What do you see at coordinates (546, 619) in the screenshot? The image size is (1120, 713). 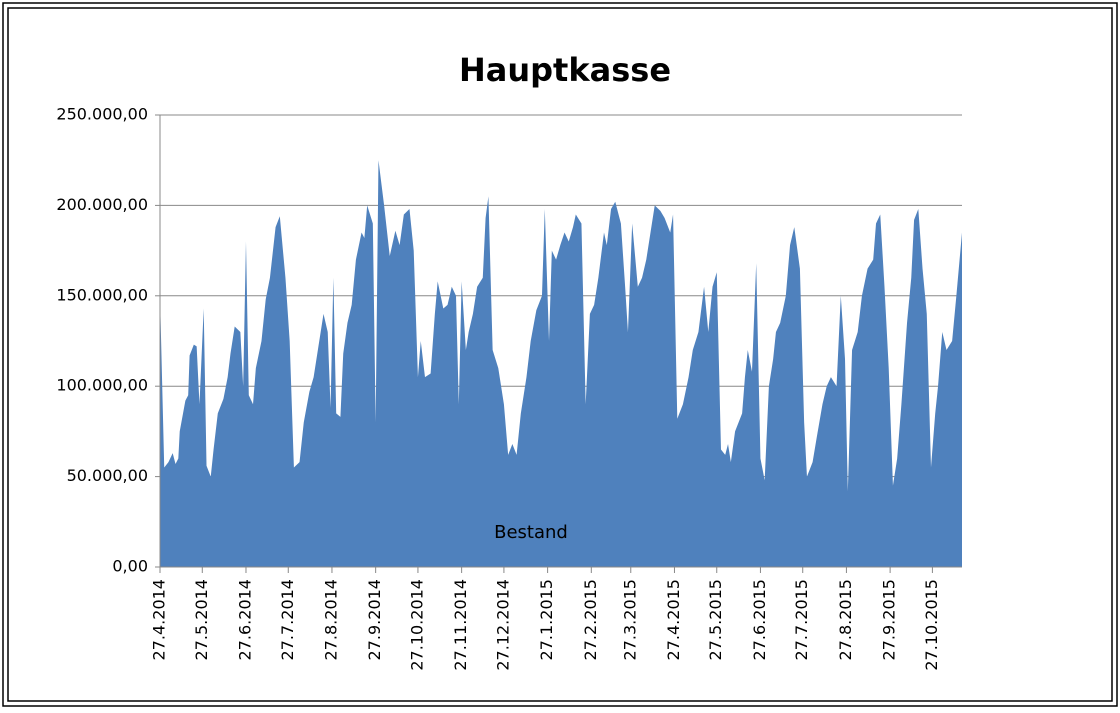 I see `x-tick-label: 27.1.2015` at bounding box center [546, 619].